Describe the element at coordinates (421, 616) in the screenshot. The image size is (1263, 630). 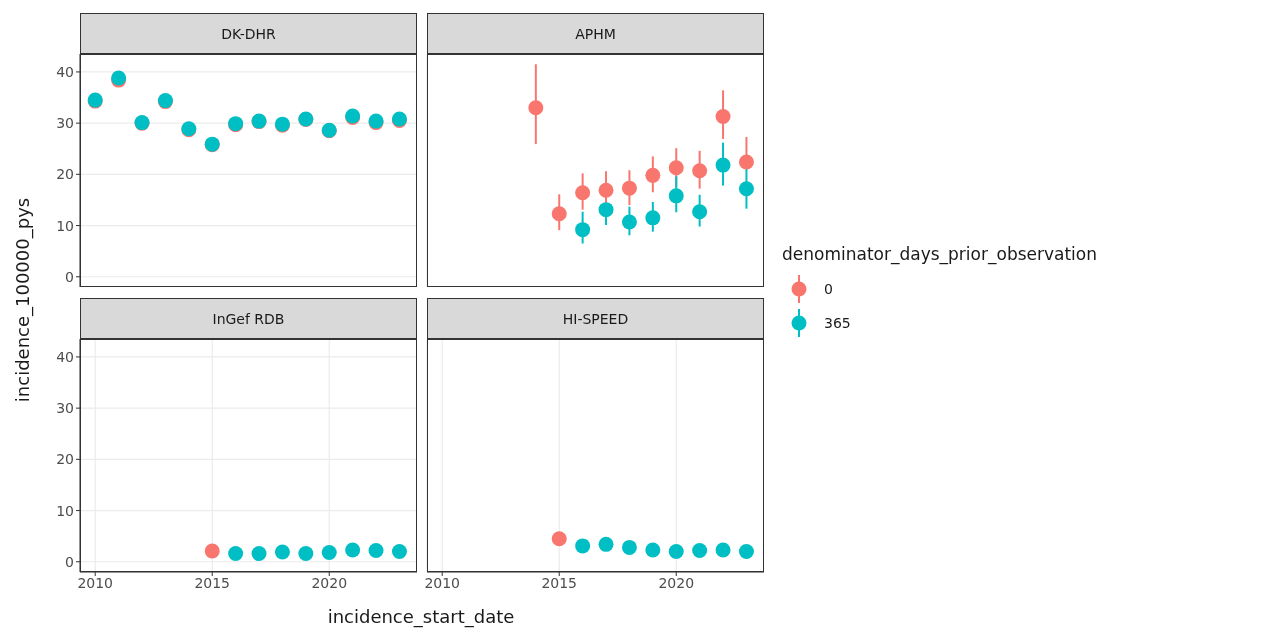
I see `x-axis-title: incidence_start_date` at that location.